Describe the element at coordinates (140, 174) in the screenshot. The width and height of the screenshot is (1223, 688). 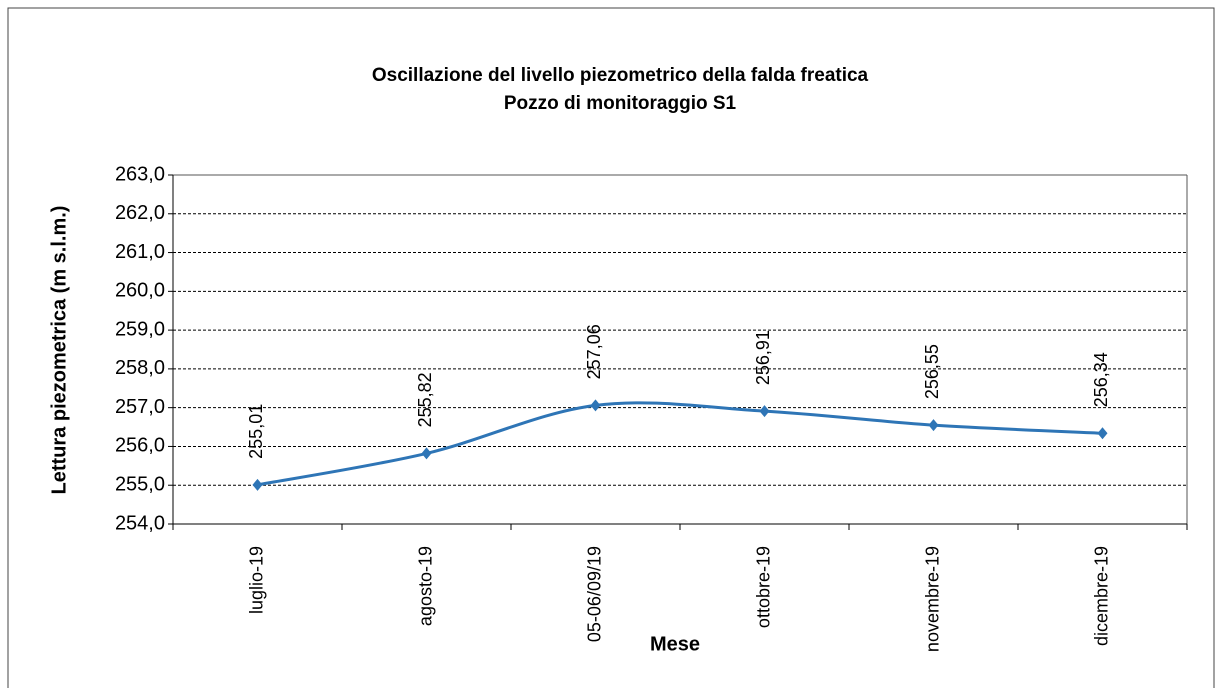
I see `y-tick-label: 263,0` at that location.